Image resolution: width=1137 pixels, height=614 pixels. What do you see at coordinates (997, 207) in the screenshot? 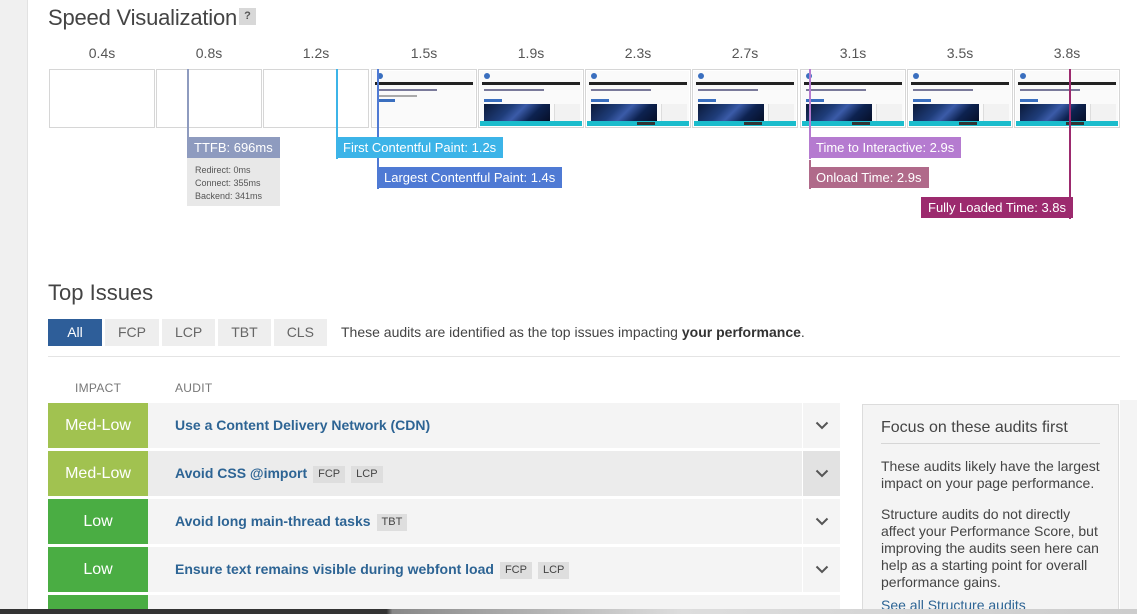
I see `fully-loaded-marker: Fully Loaded Time: 3.8s` at bounding box center [997, 207].